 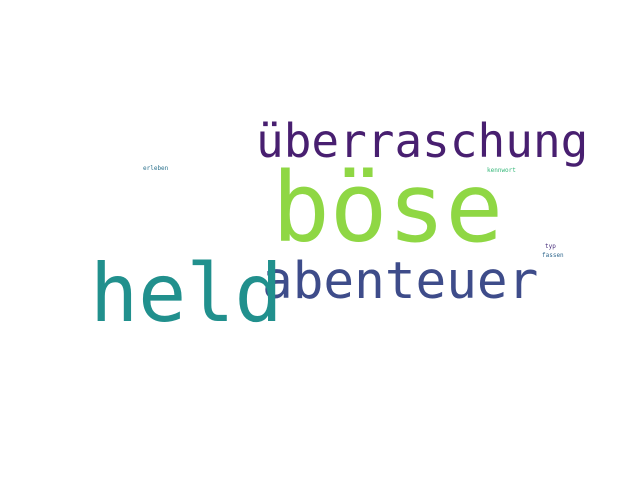 I want to click on word-ueberraschung: überraschung, so click(x=422, y=141).